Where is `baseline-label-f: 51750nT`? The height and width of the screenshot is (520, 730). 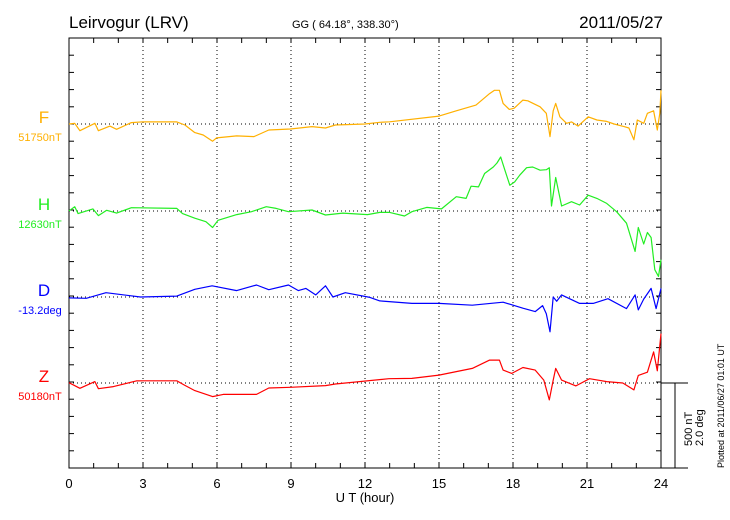
baseline-label-f: 51750nT is located at coordinates (40, 138).